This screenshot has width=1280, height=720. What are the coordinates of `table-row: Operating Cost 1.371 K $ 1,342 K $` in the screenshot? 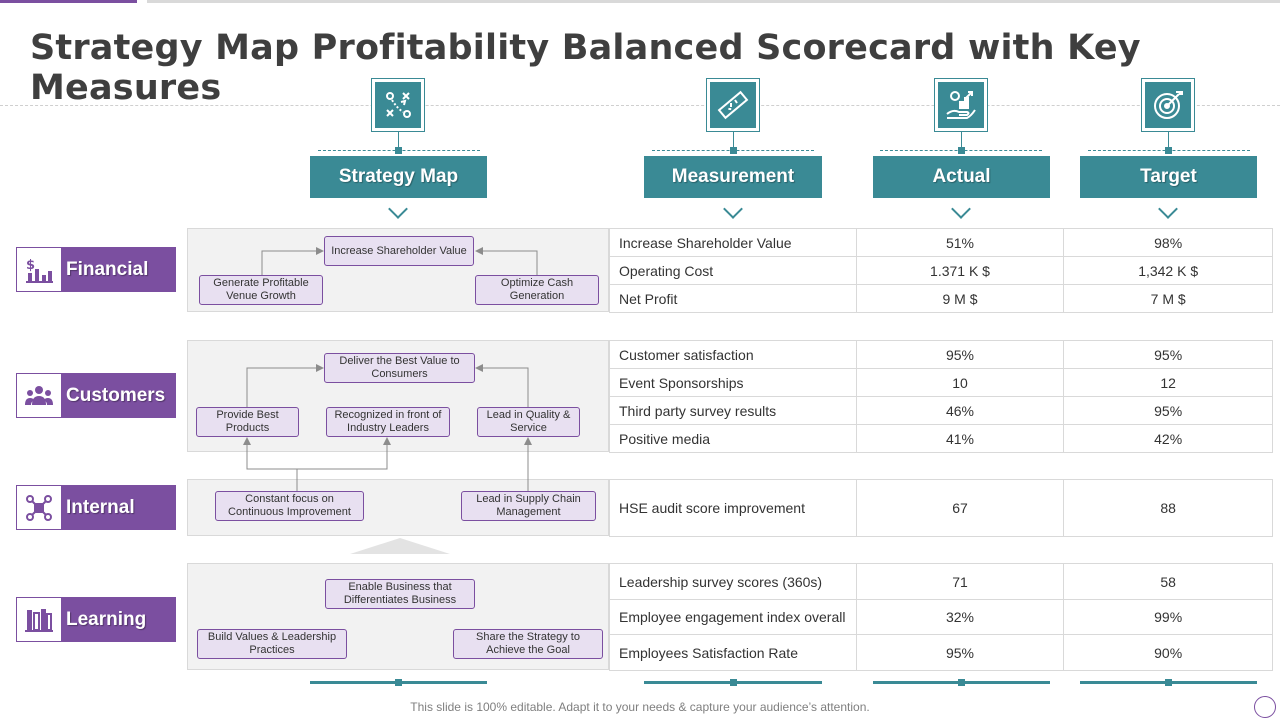 It's located at (941, 270).